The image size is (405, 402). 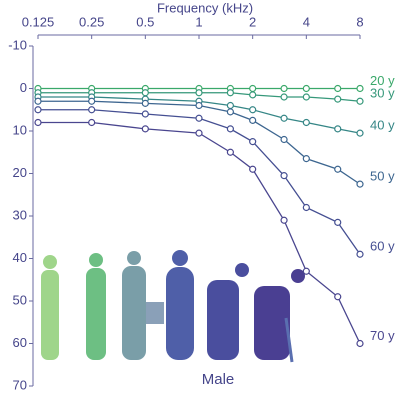 What do you see at coordinates (23, 87) in the screenshot?
I see `y-tick-label: 0` at bounding box center [23, 87].